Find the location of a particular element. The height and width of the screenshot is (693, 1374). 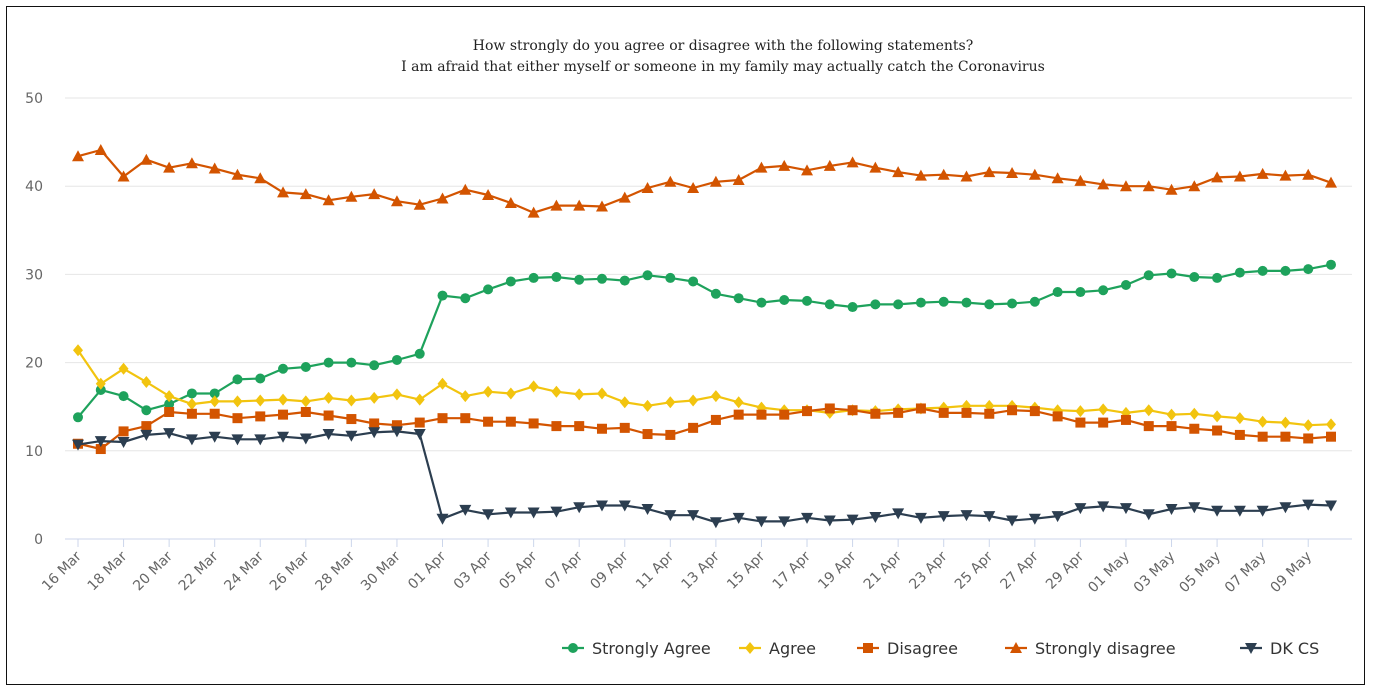

legend-item-strongly-disagree: Strongly disagree is located at coordinates (1090, 648).